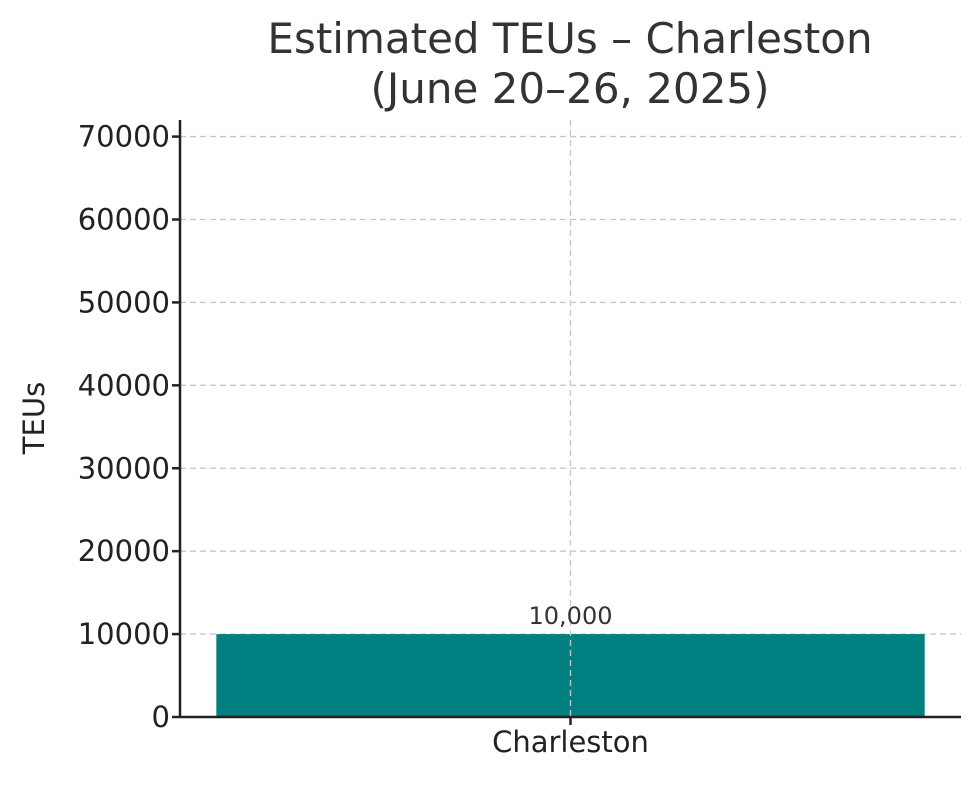 This screenshot has height=785, width=980. What do you see at coordinates (161, 717) in the screenshot?
I see `y-tick-label: 0` at bounding box center [161, 717].